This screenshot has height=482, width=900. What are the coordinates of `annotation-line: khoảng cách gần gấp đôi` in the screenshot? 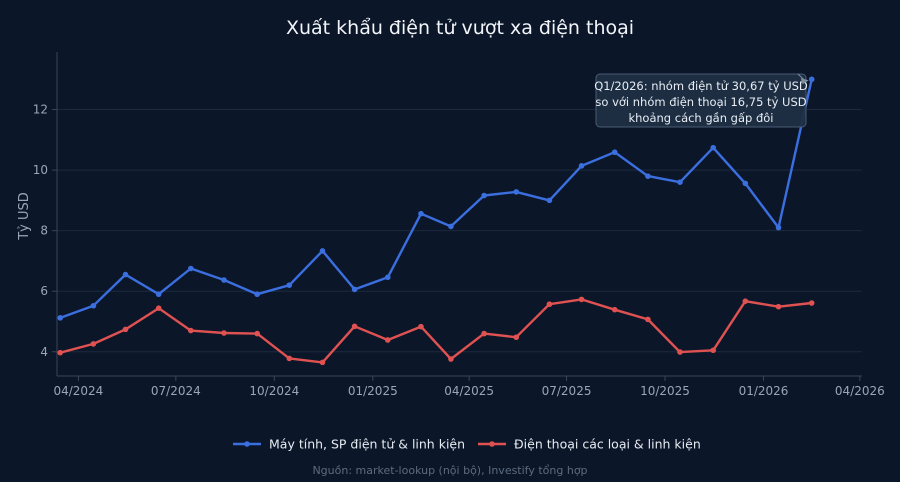 It's located at (700, 118).